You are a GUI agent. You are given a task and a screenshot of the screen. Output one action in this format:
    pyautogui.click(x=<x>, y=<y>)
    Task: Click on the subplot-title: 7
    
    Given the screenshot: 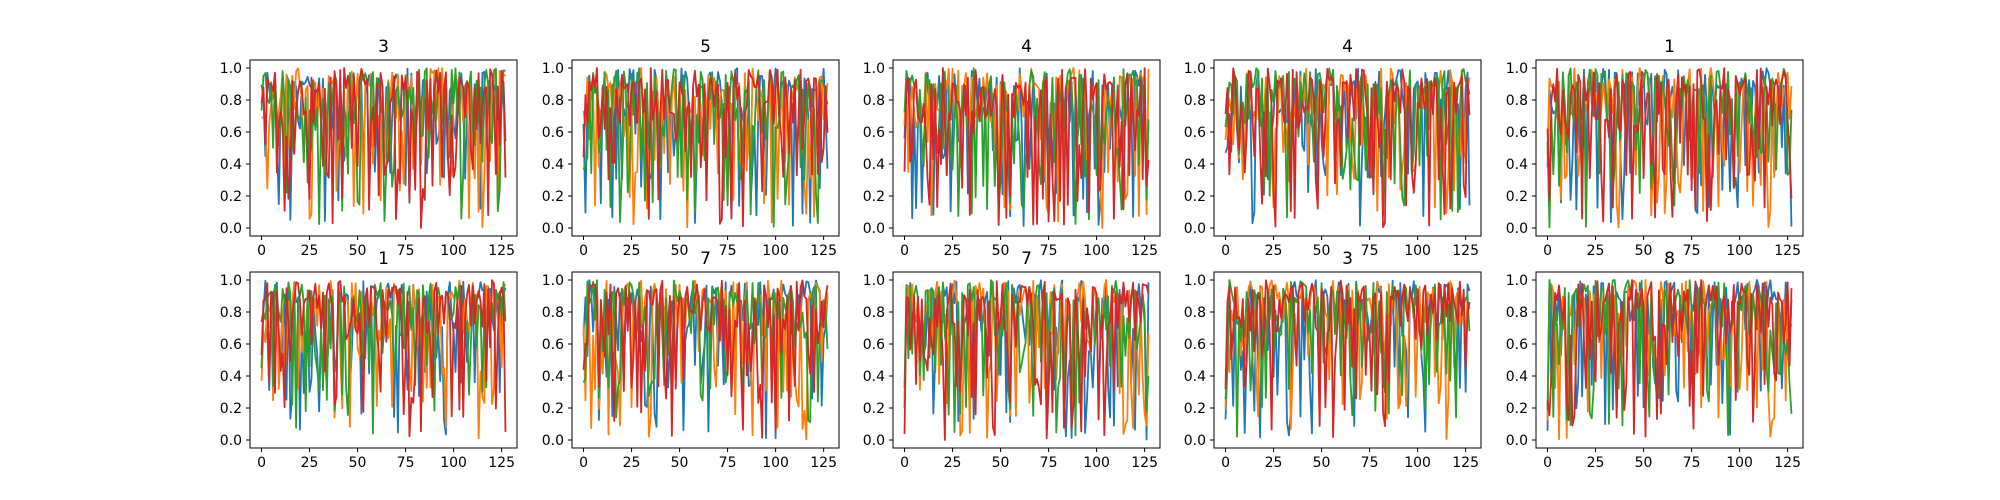 What is the action you would take?
    pyautogui.click(x=1026, y=259)
    